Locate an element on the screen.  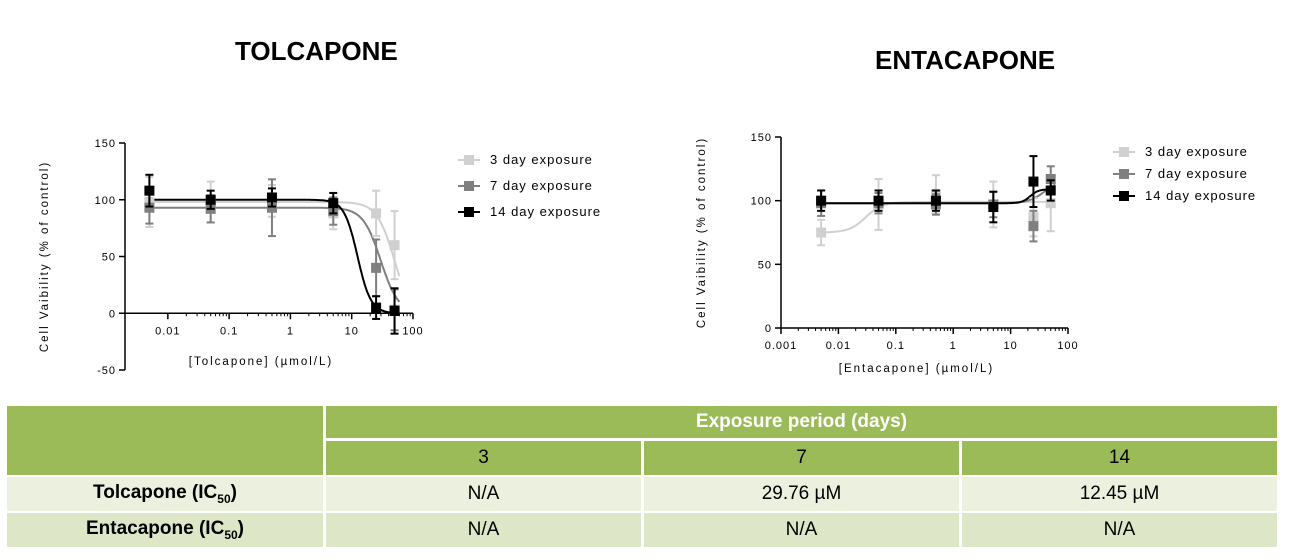
day-header-14: 14 is located at coordinates (1118, 458).